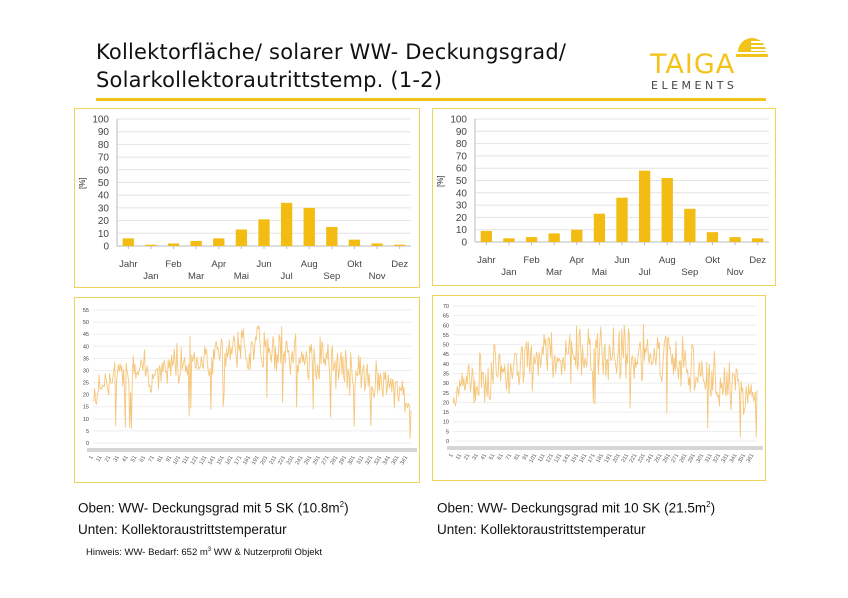 The image size is (848, 598). Describe the element at coordinates (667, 210) in the screenshot. I see `bar-aug` at that location.